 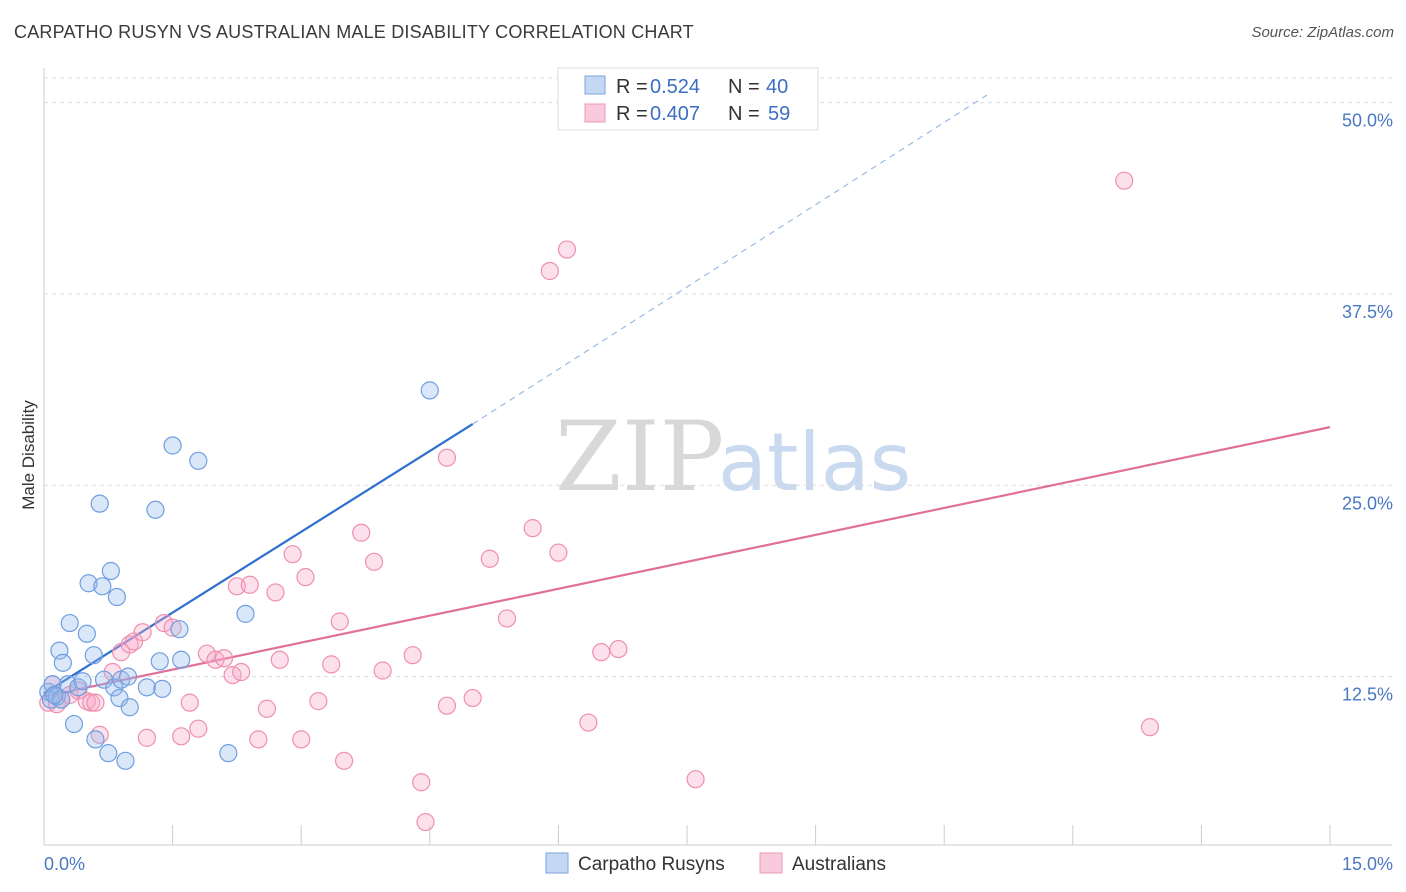 I want to click on bottom-legend: Carpatho Rusyns Australians, so click(x=715, y=863).